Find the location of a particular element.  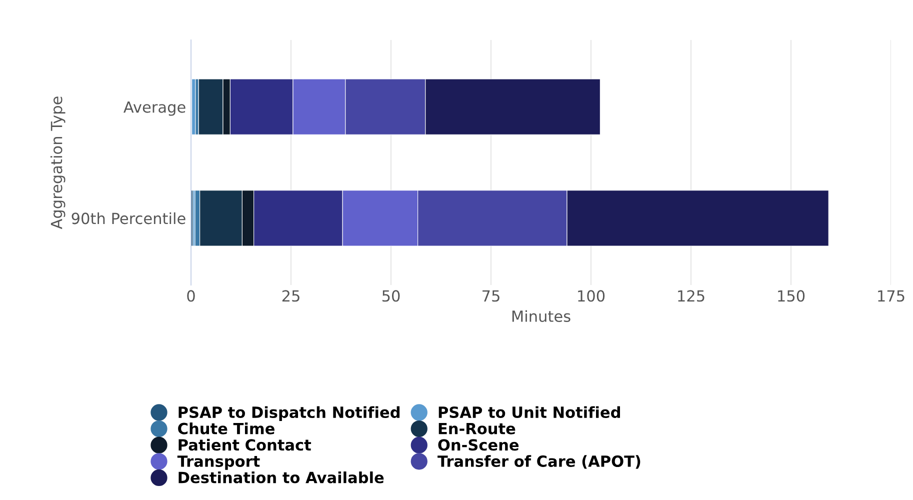

legend-label: En-Route is located at coordinates (477, 428).